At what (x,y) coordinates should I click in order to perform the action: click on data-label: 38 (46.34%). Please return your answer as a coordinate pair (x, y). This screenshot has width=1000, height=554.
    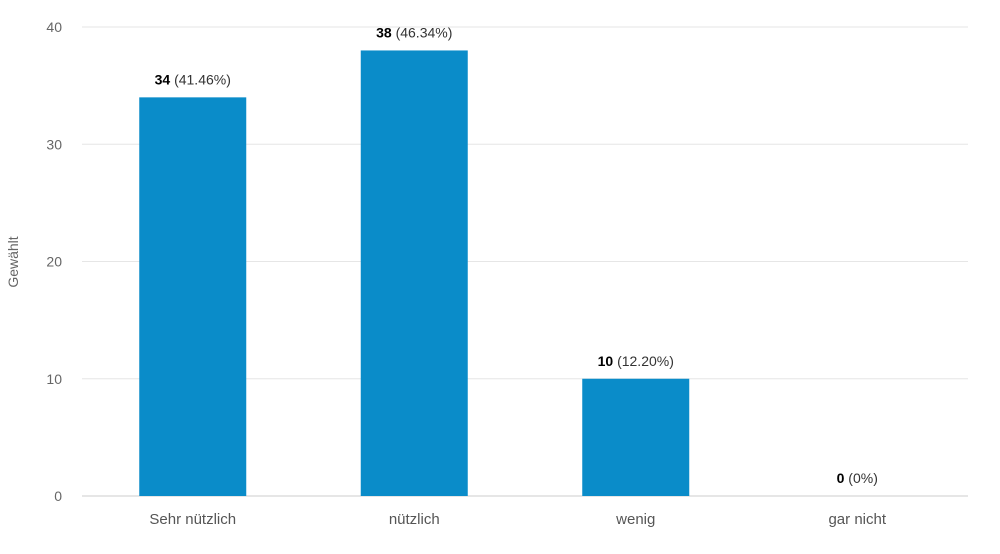
    Looking at the image, I should click on (414, 32).